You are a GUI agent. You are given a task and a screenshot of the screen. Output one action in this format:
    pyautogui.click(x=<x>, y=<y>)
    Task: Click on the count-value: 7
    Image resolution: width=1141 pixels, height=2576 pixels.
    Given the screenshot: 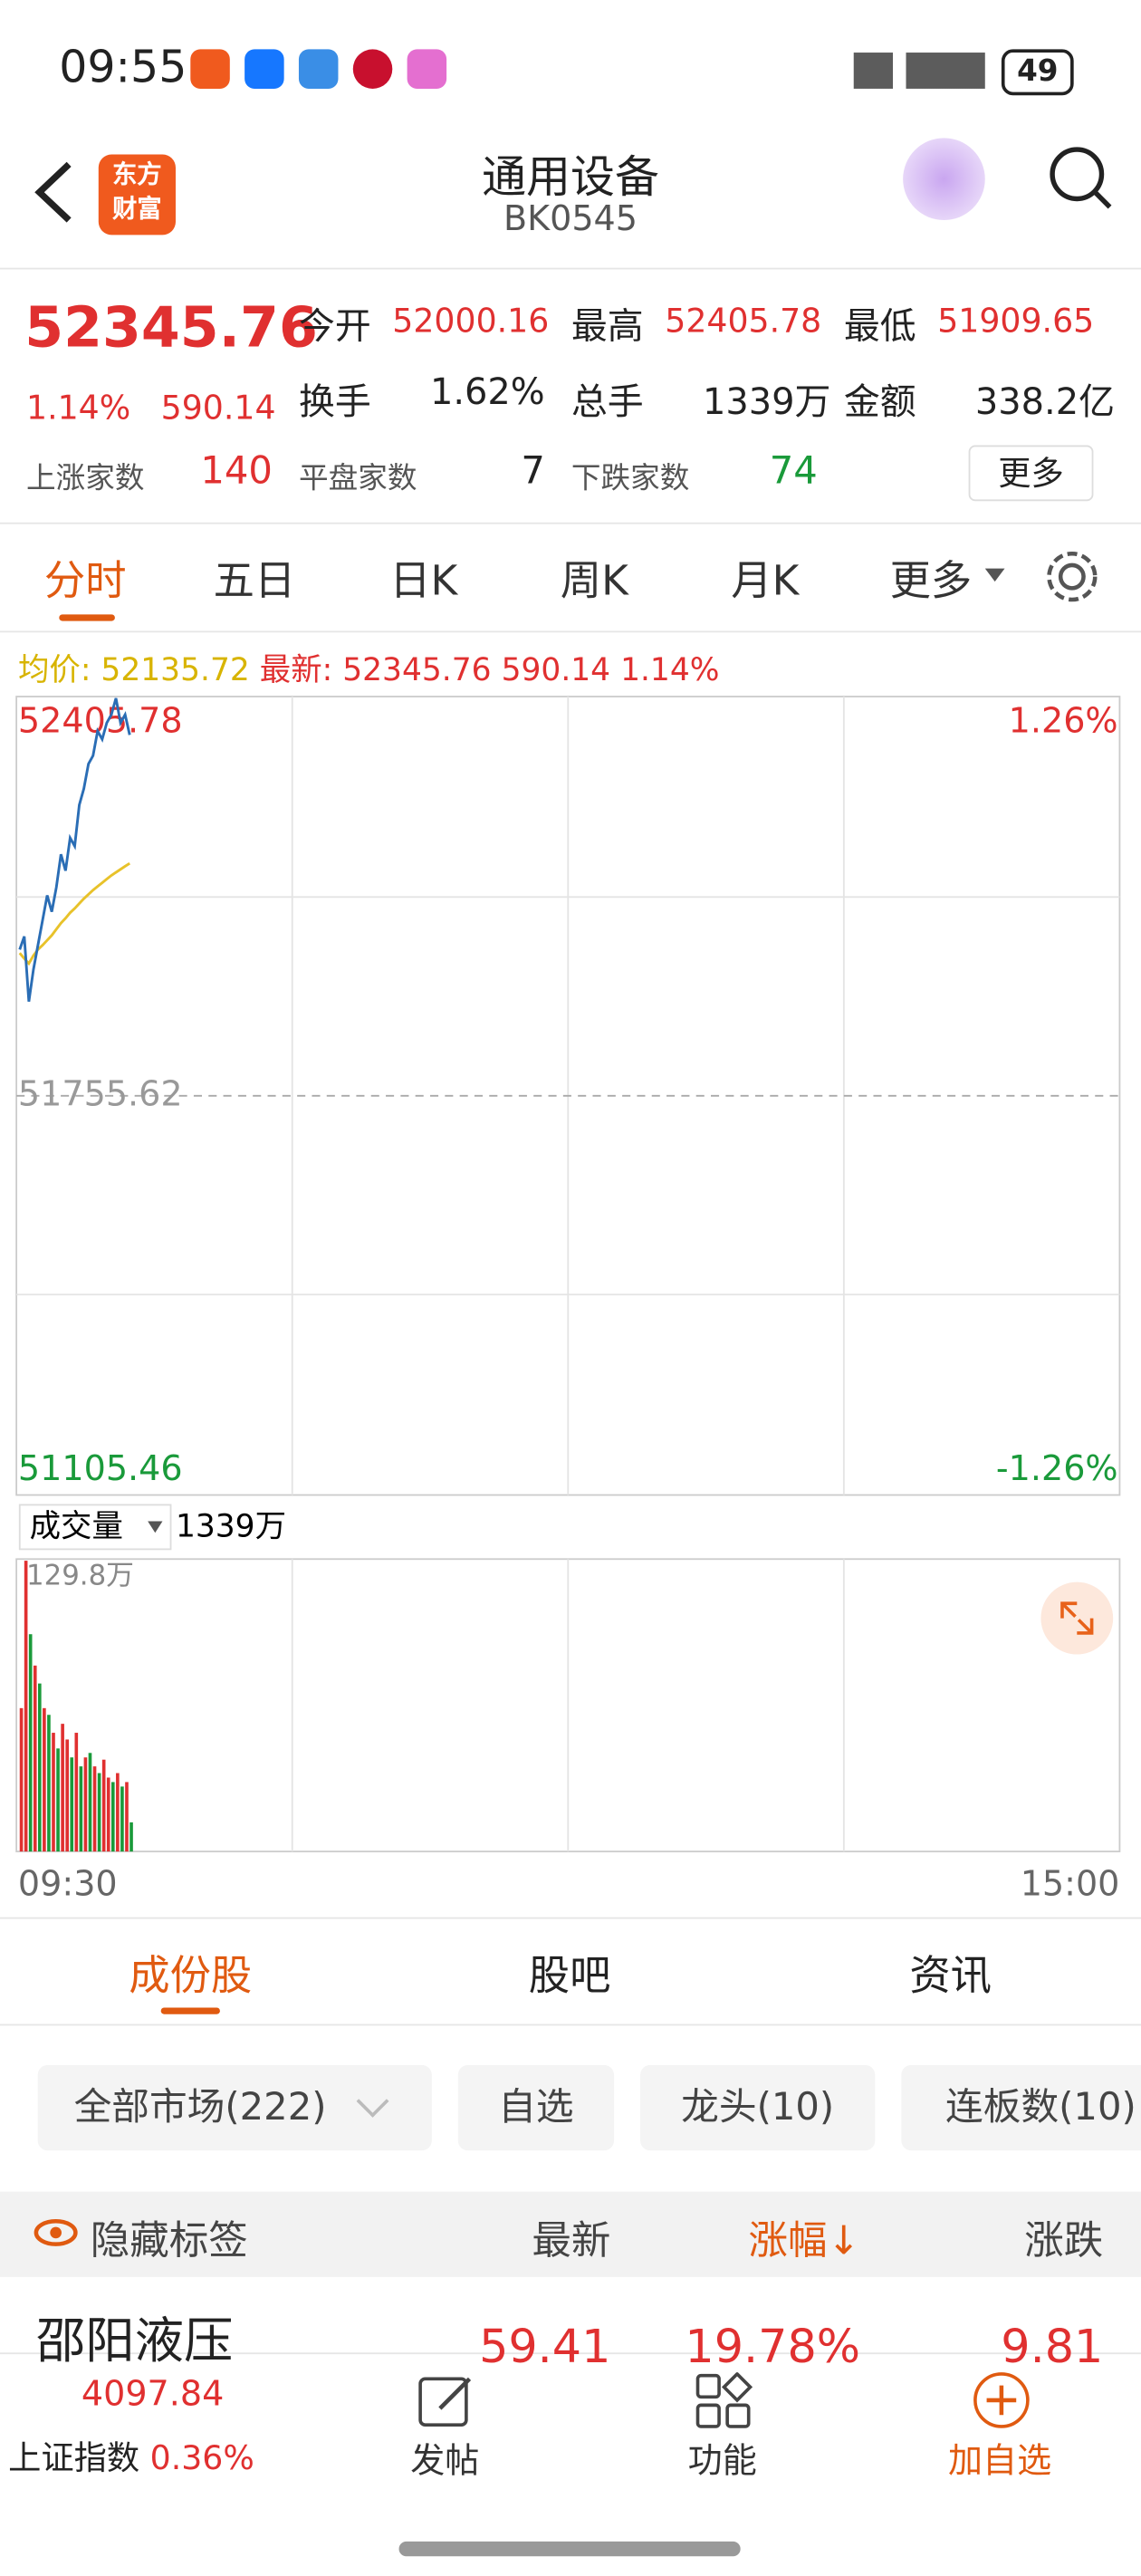 What is the action you would take?
    pyautogui.click(x=533, y=471)
    